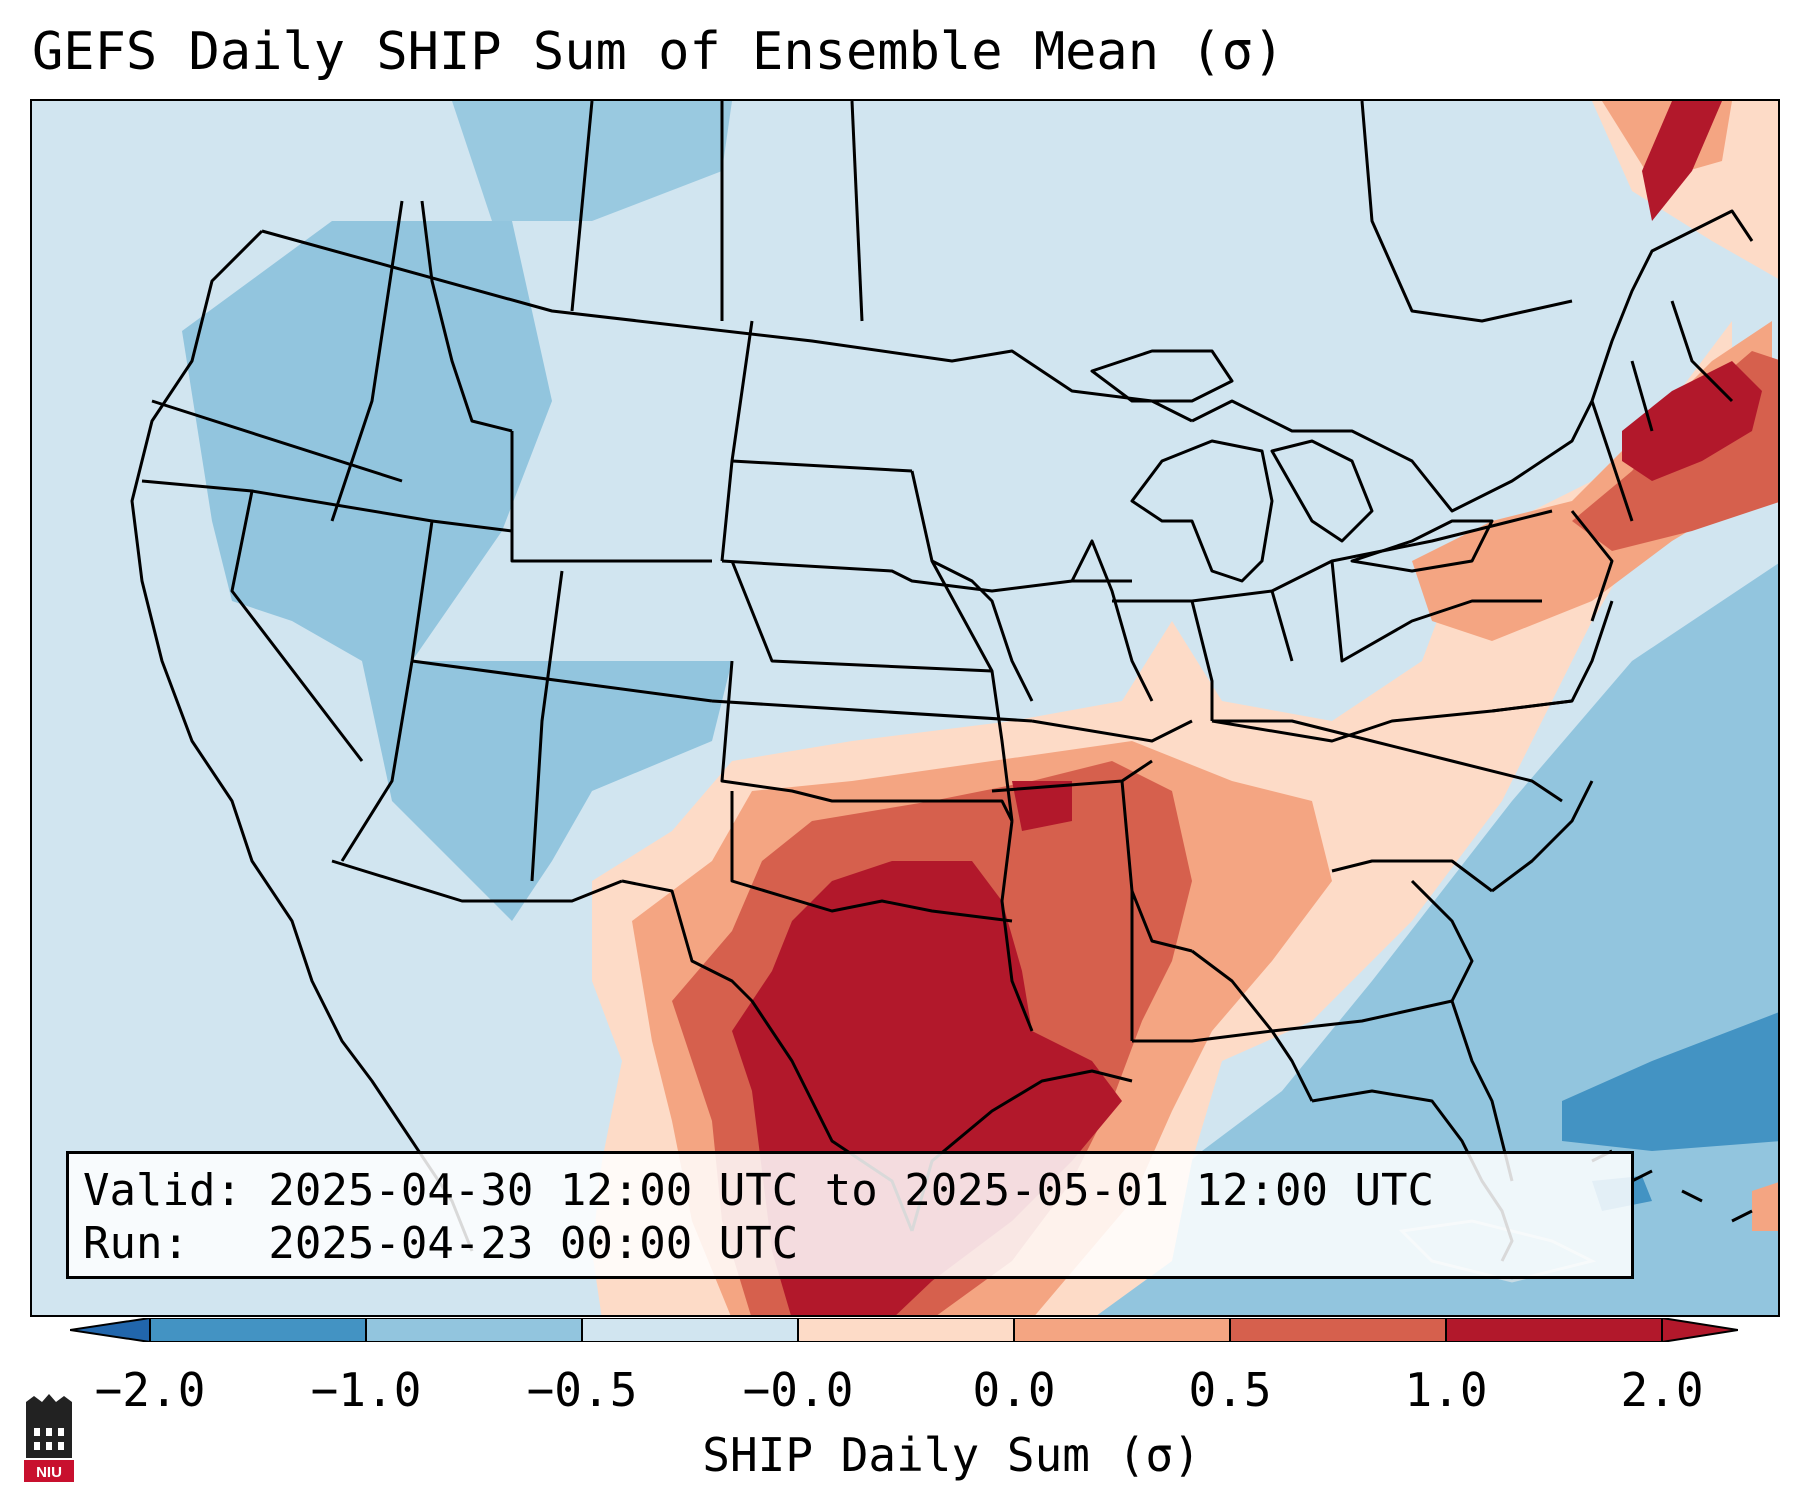  I want to click on colorbar-title: SHIP Daily Sum (σ), so click(951, 1455).